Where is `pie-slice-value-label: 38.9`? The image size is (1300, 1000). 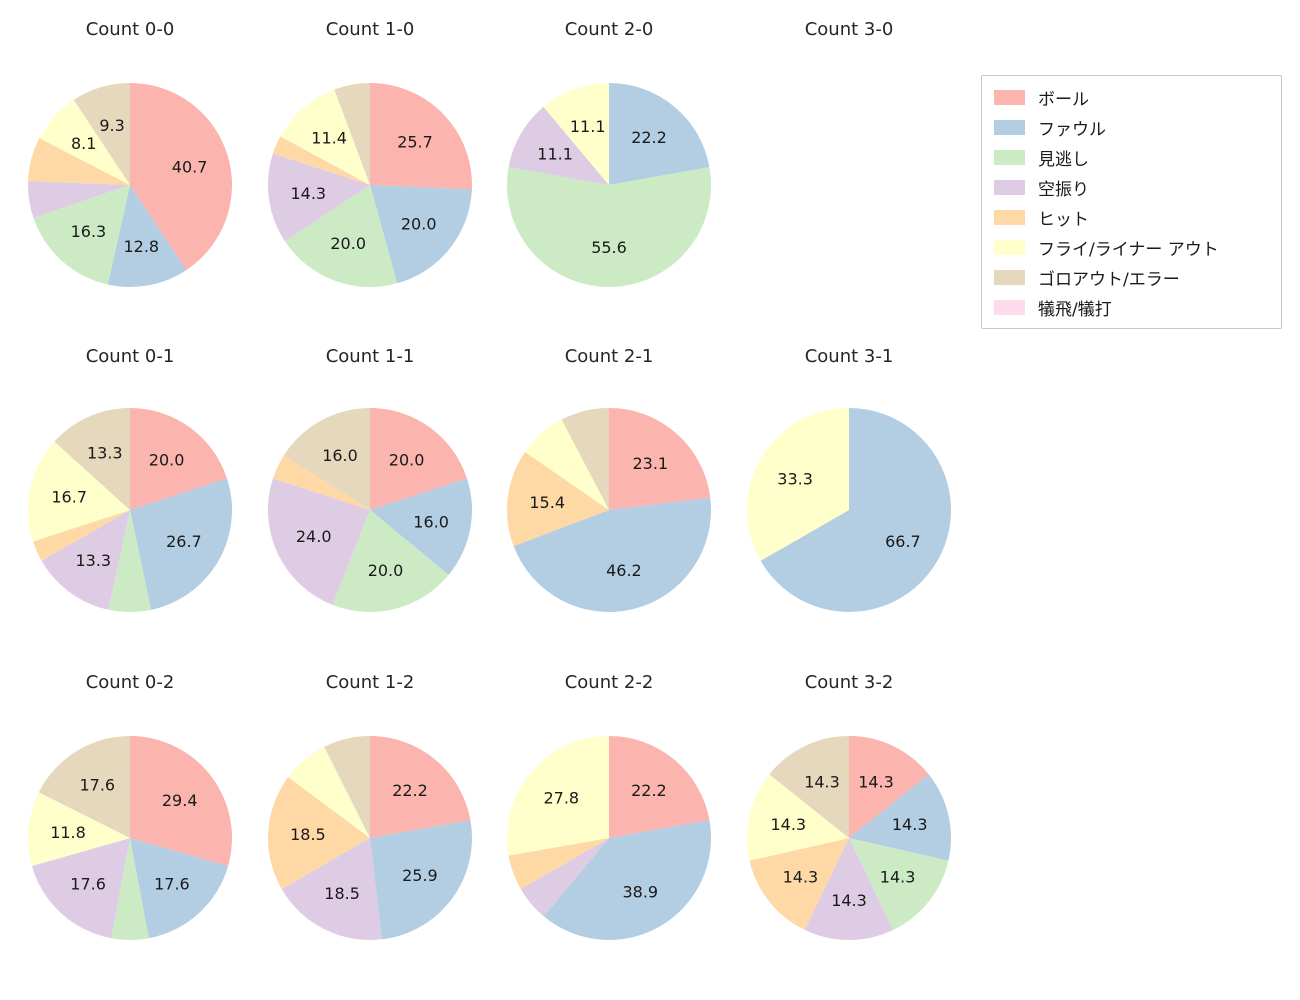
pie-slice-value-label: 38.9 is located at coordinates (640, 891).